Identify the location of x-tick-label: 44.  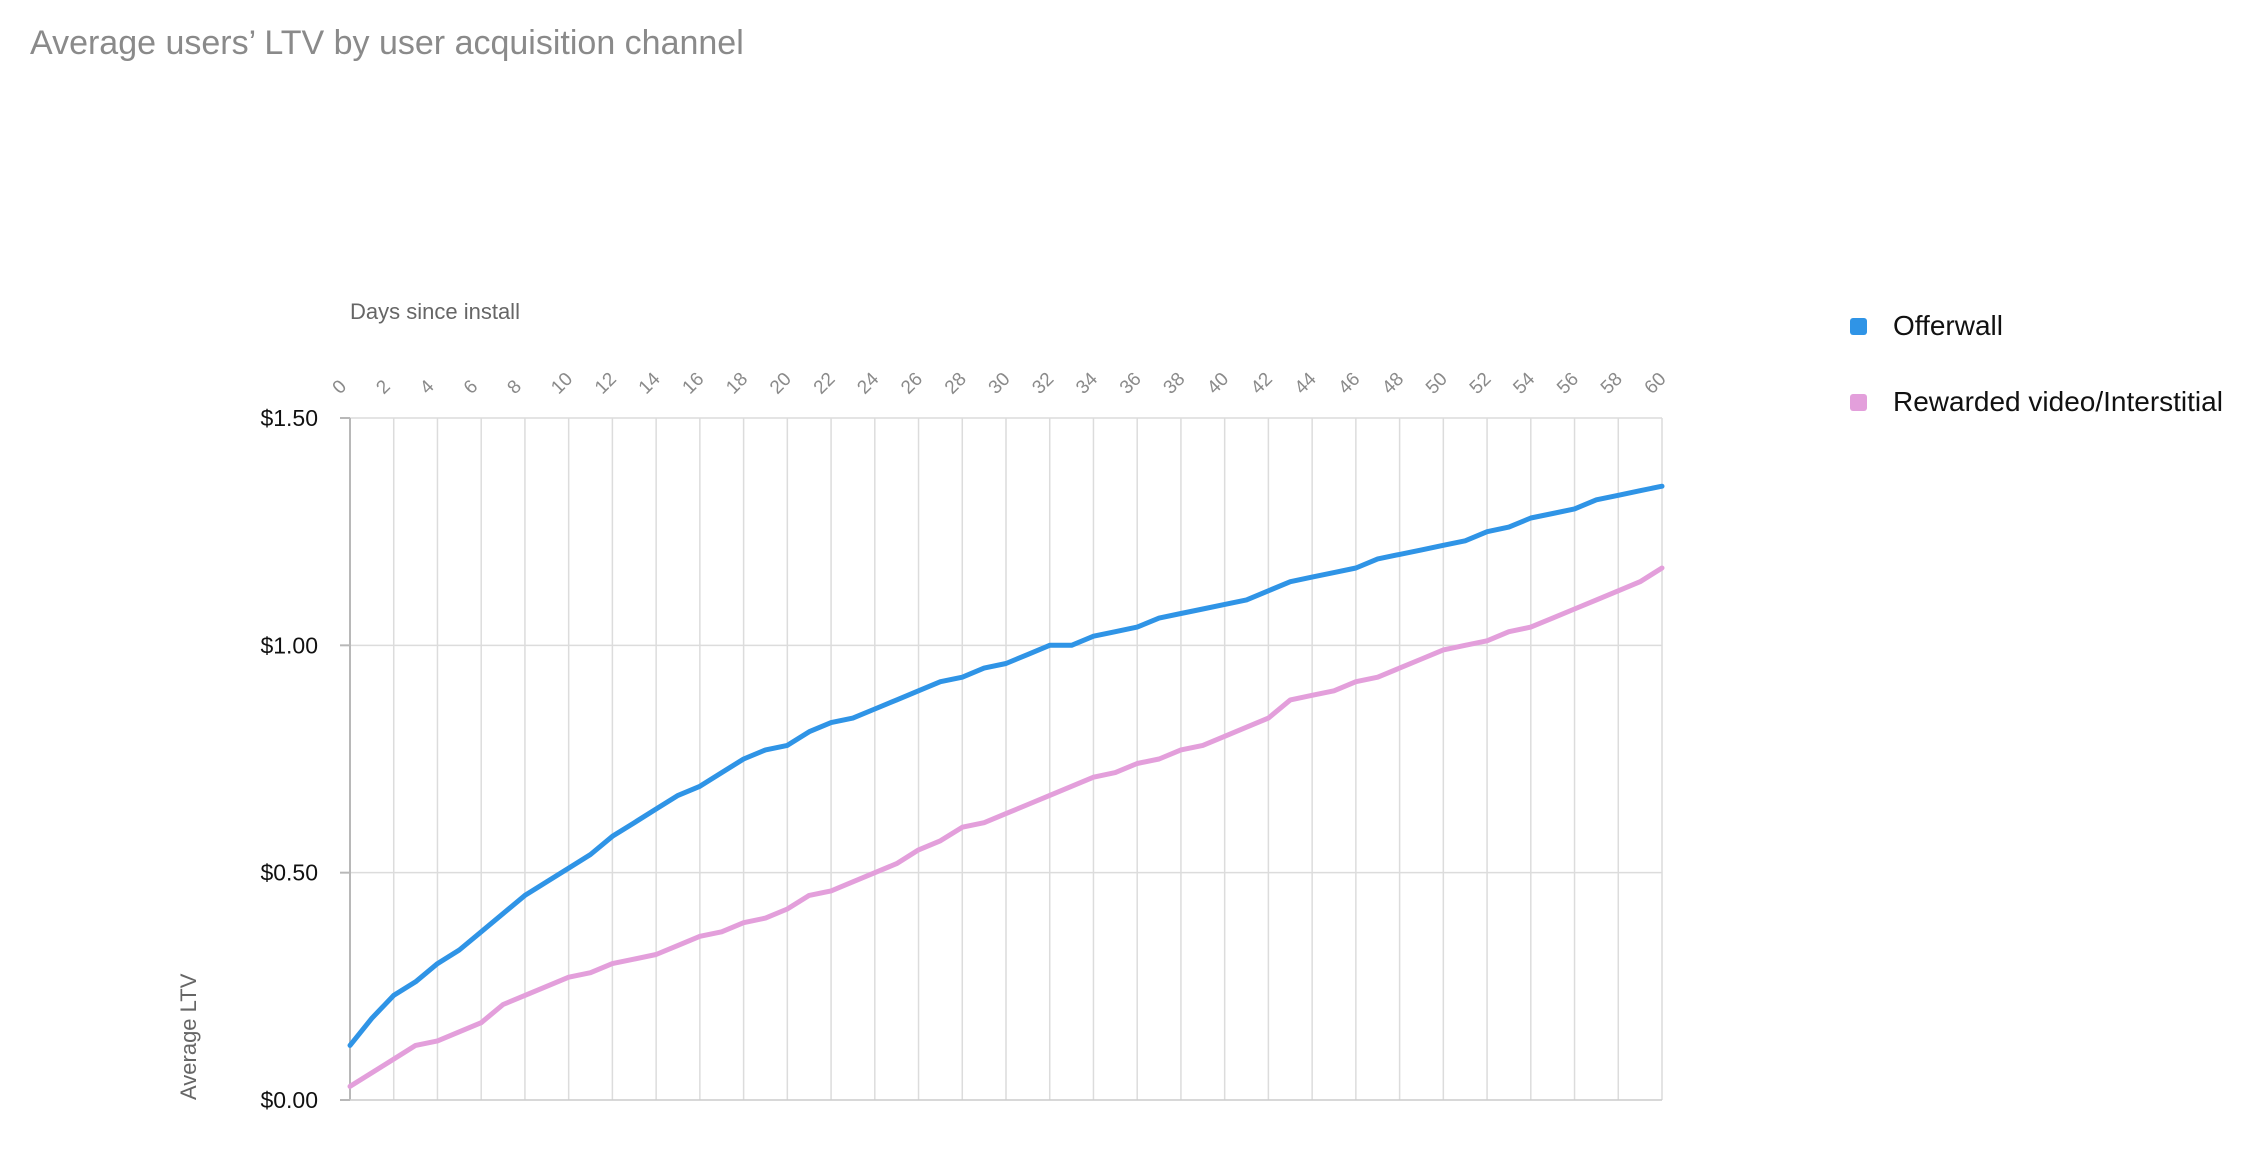
(1306, 383).